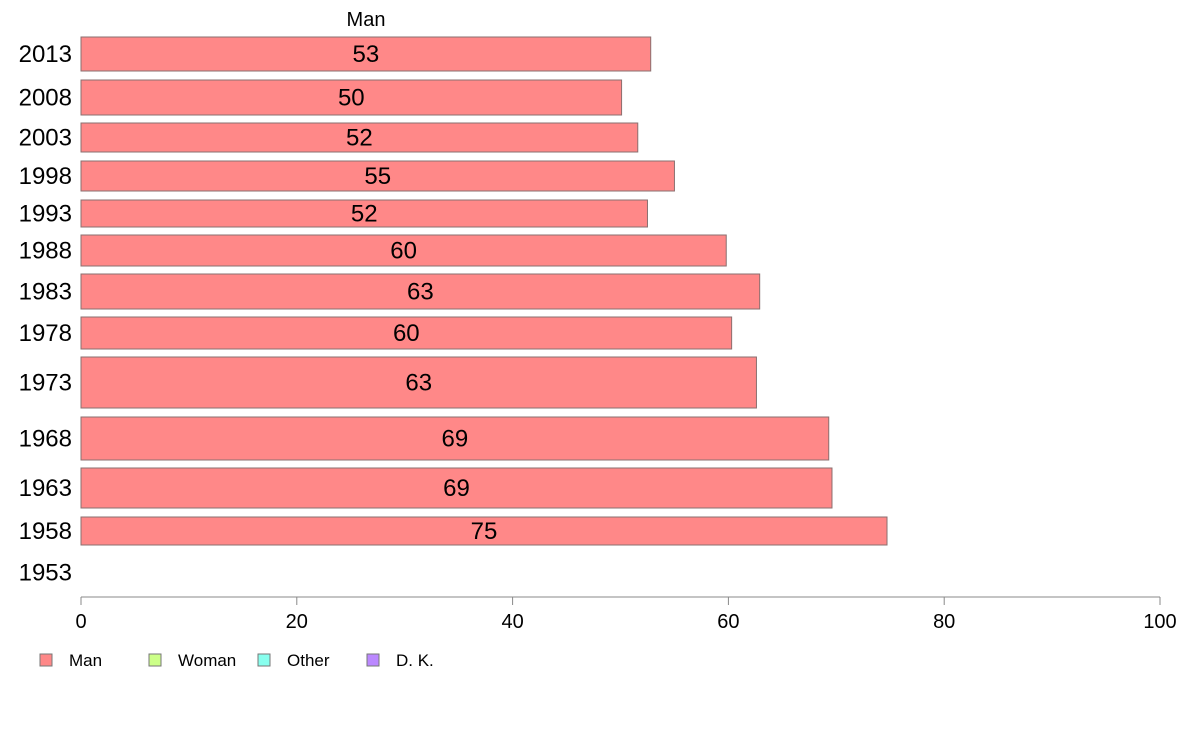 This screenshot has height=736, width=1188. What do you see at coordinates (80, 622) in the screenshot?
I see `x-tick-label: 0` at bounding box center [80, 622].